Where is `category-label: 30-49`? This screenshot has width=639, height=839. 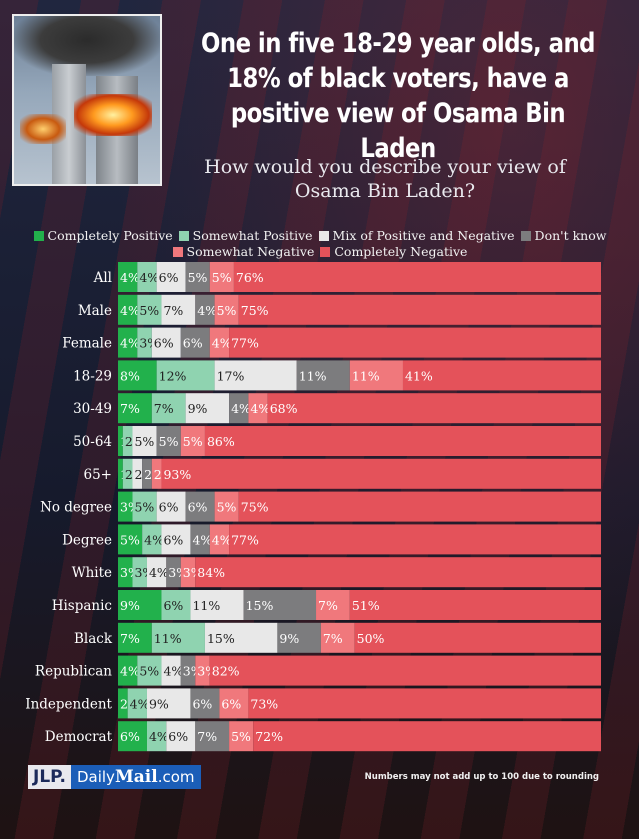 category-label: 30-49 is located at coordinates (92, 409).